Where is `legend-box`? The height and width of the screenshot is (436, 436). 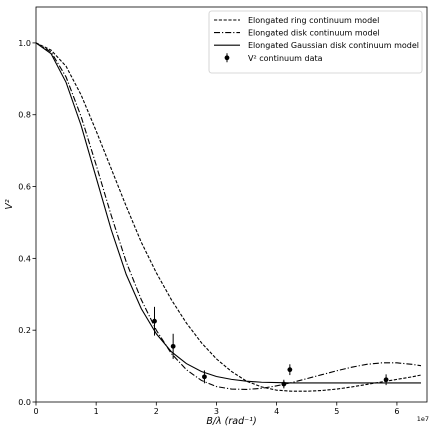 legend-box is located at coordinates (315, 42).